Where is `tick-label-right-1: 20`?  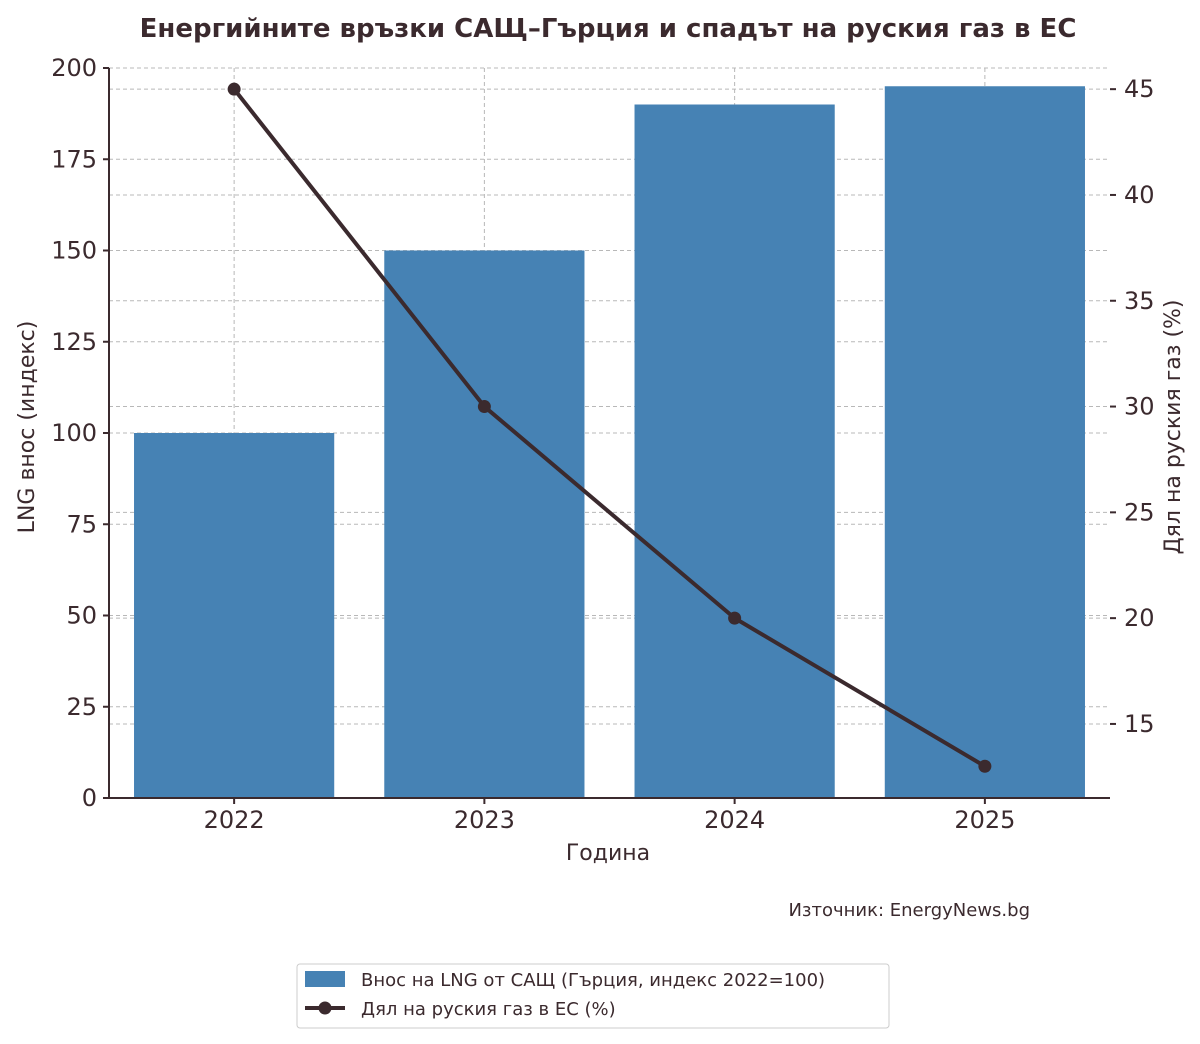 tick-label-right-1: 20 is located at coordinates (1139, 618).